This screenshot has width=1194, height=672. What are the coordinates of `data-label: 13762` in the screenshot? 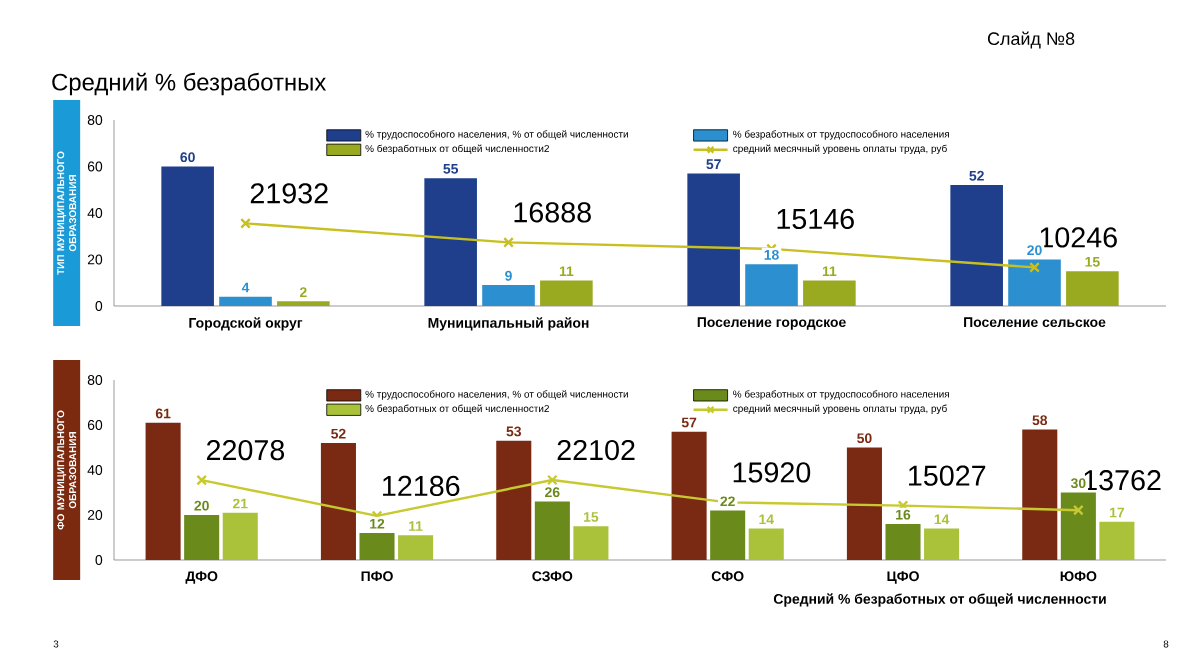 It's located at (1122, 480).